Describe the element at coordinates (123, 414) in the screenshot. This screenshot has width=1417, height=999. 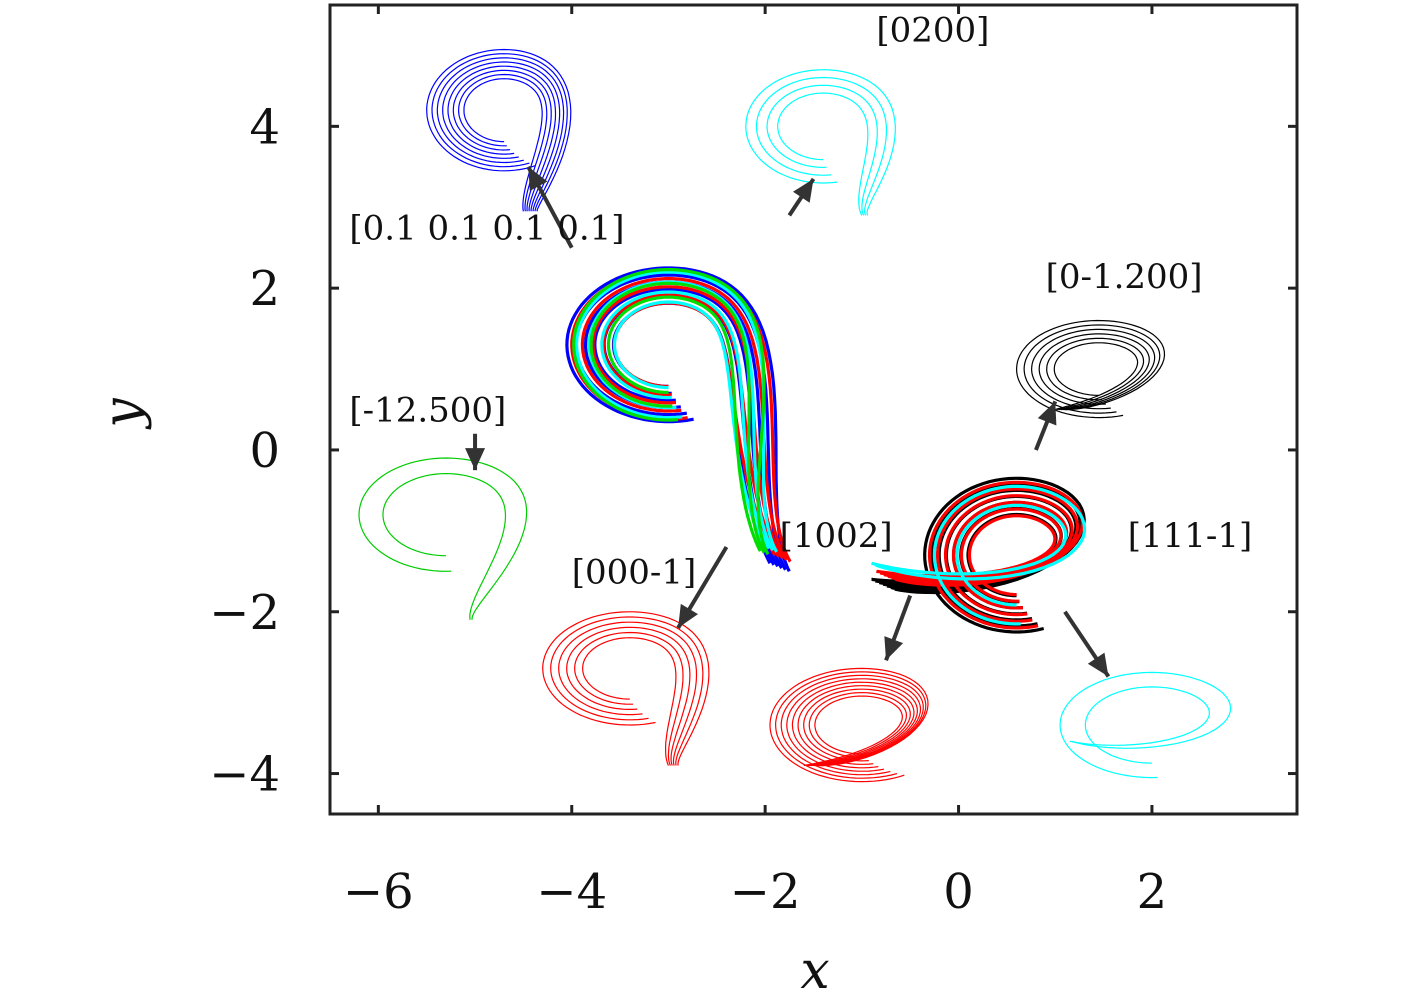
I see `y-axis-label: y` at that location.